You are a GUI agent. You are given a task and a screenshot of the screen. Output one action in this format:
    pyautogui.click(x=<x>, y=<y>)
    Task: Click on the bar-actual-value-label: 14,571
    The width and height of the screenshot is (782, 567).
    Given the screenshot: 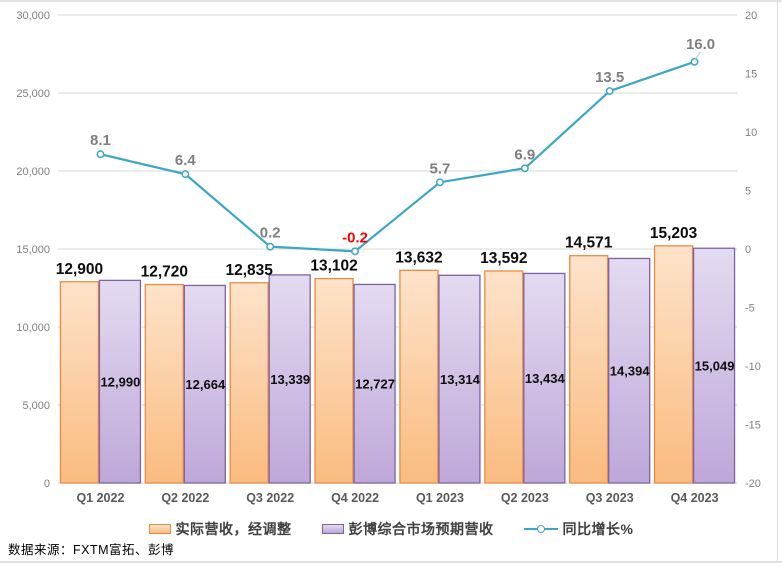 What is the action you would take?
    pyautogui.click(x=589, y=243)
    